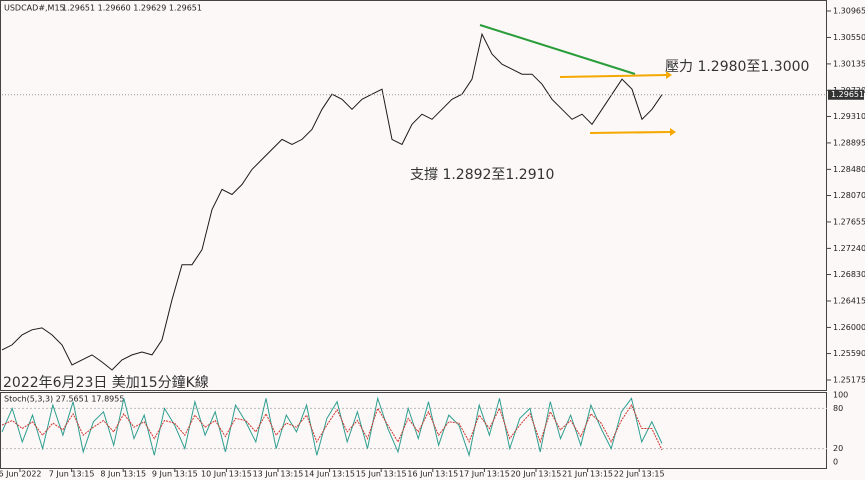 Image resolution: width=865 pixels, height=480 pixels. I want to click on annotation: 支撐 1.2892至1.2910, so click(482, 175).